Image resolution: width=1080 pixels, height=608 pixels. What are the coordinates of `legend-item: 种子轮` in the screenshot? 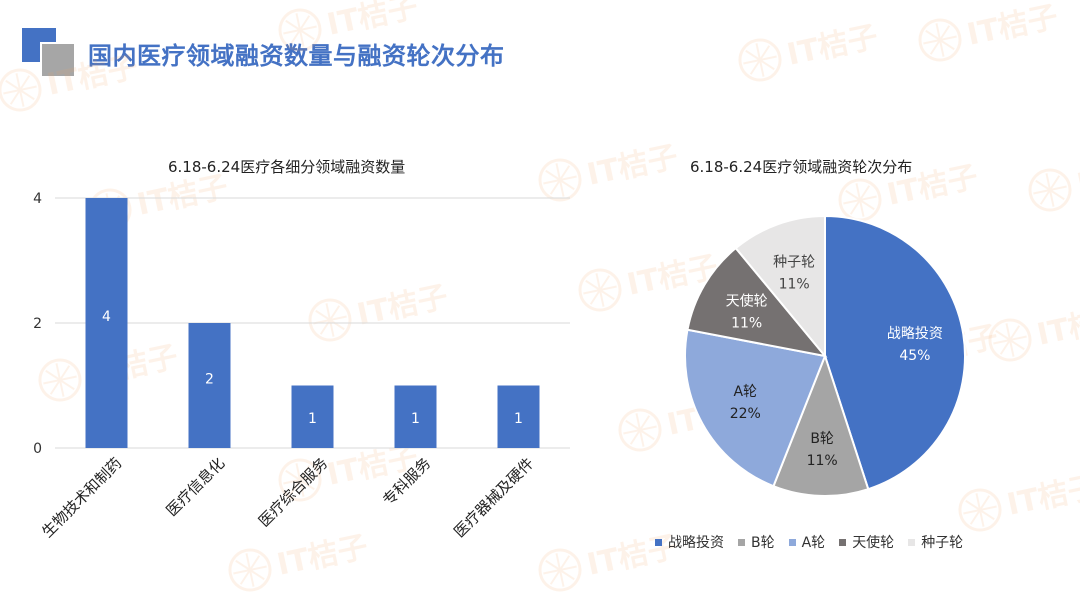 It's located at (935, 542).